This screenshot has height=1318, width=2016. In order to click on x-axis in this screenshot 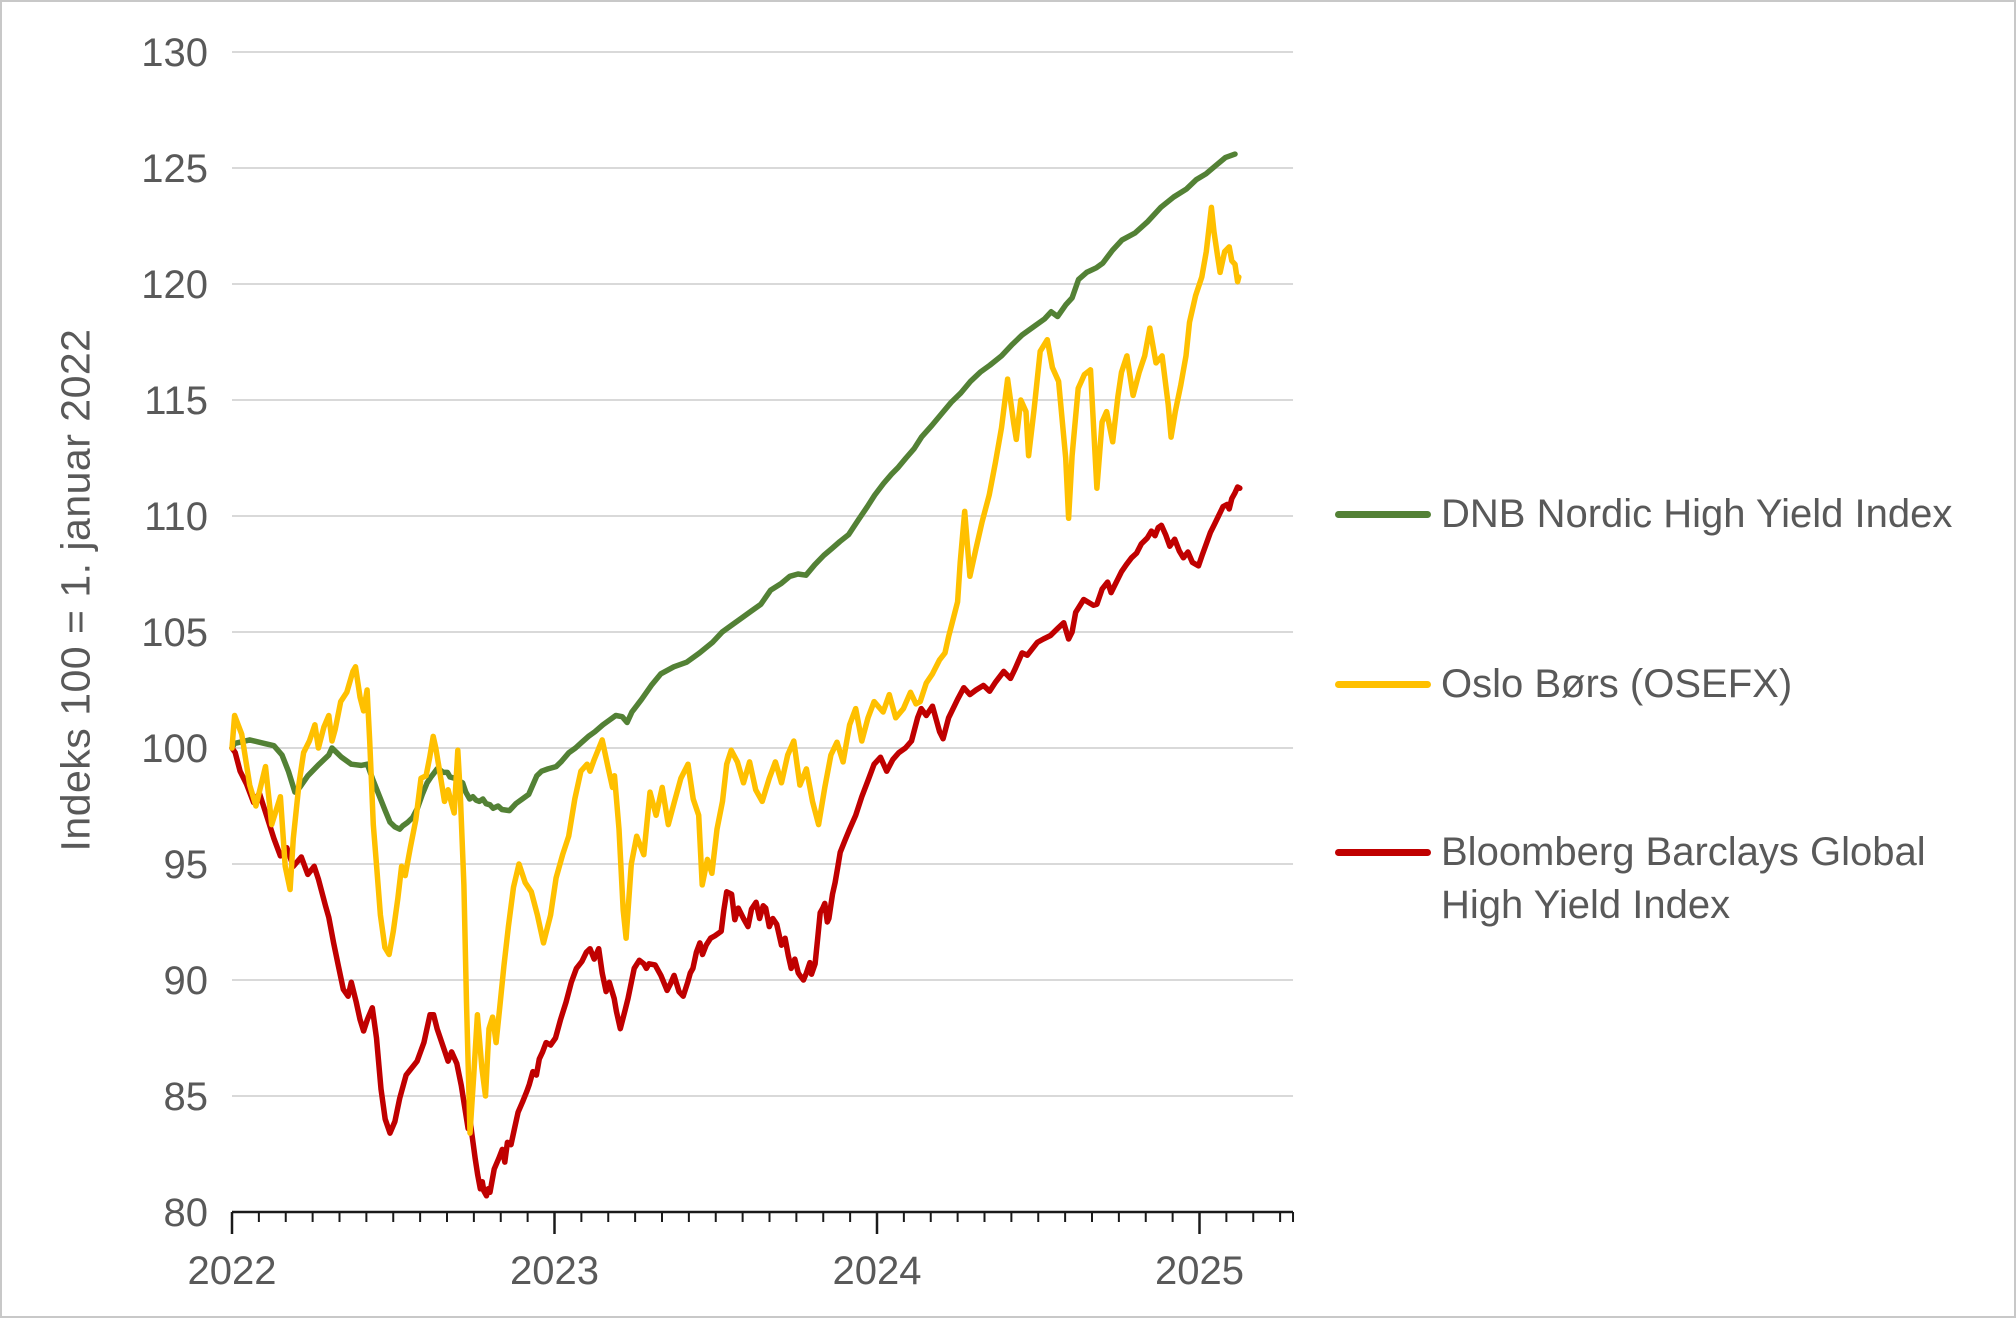, I will do `click(762, 1222)`.